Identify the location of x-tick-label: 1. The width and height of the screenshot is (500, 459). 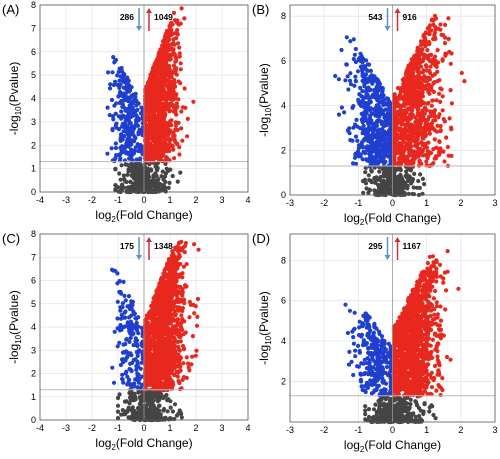
(169, 200).